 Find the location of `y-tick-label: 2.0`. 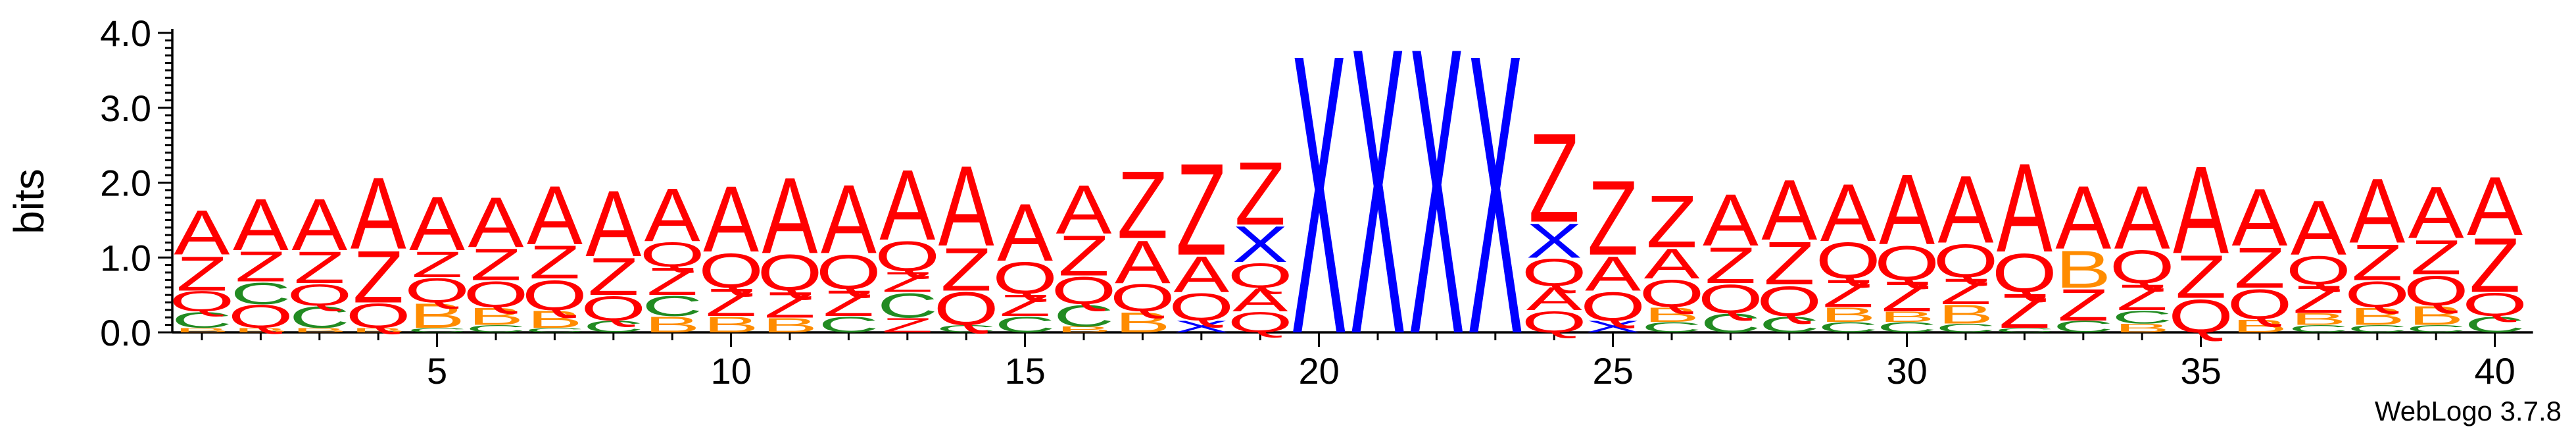

y-tick-label: 2.0 is located at coordinates (125, 183).